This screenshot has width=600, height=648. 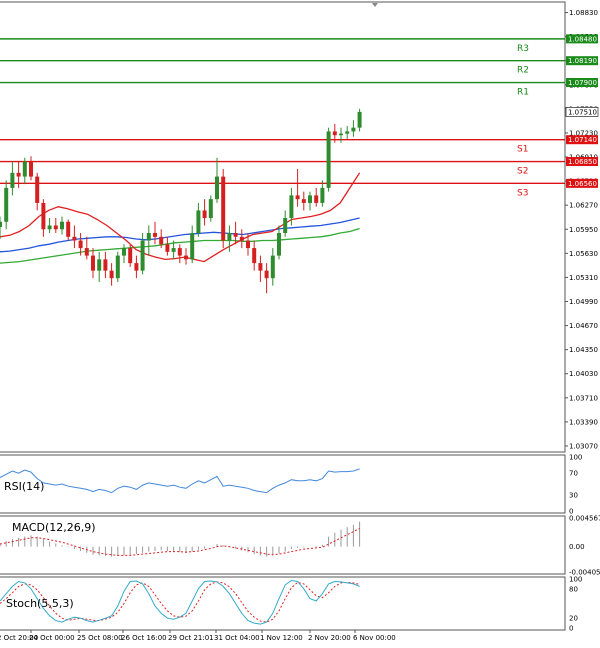 What do you see at coordinates (571, 629) in the screenshot?
I see `indicator-tick-label: 0` at bounding box center [571, 629].